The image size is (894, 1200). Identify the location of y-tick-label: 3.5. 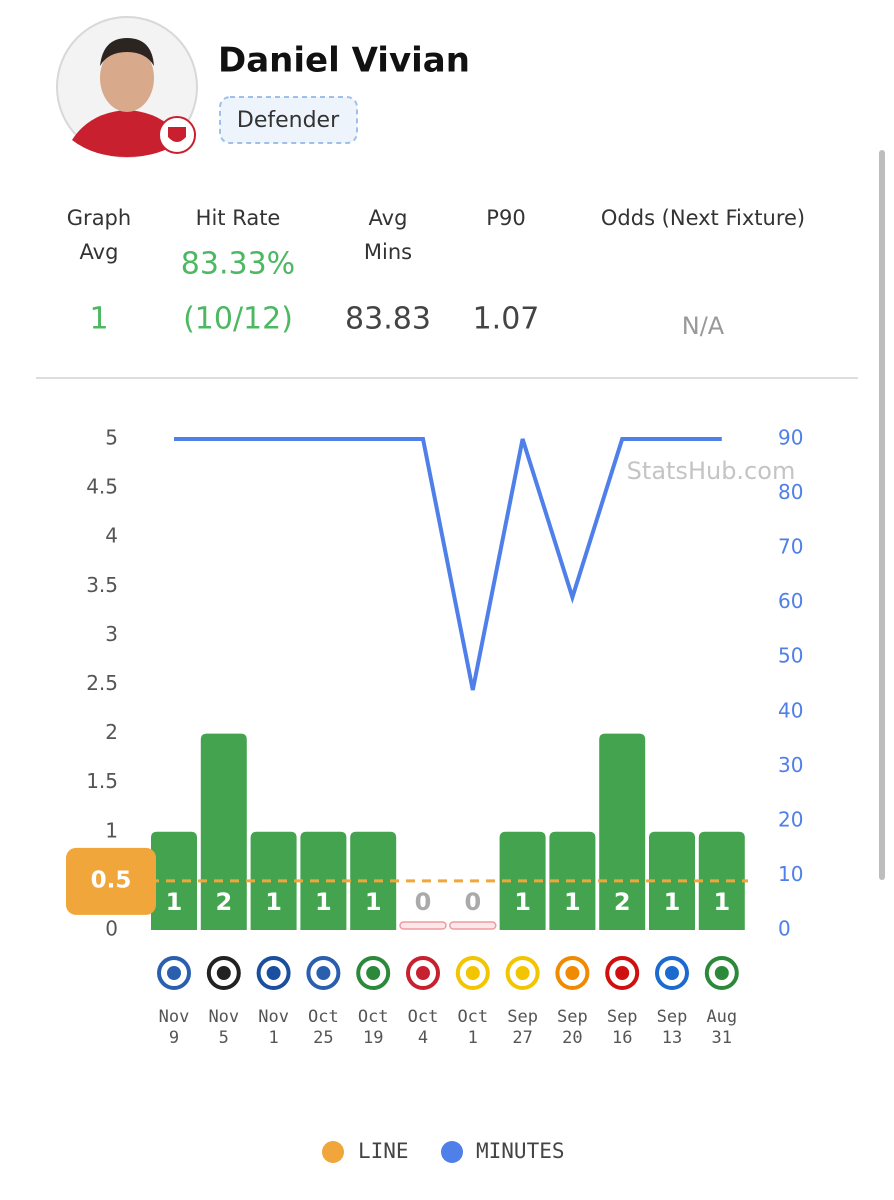
(102, 585).